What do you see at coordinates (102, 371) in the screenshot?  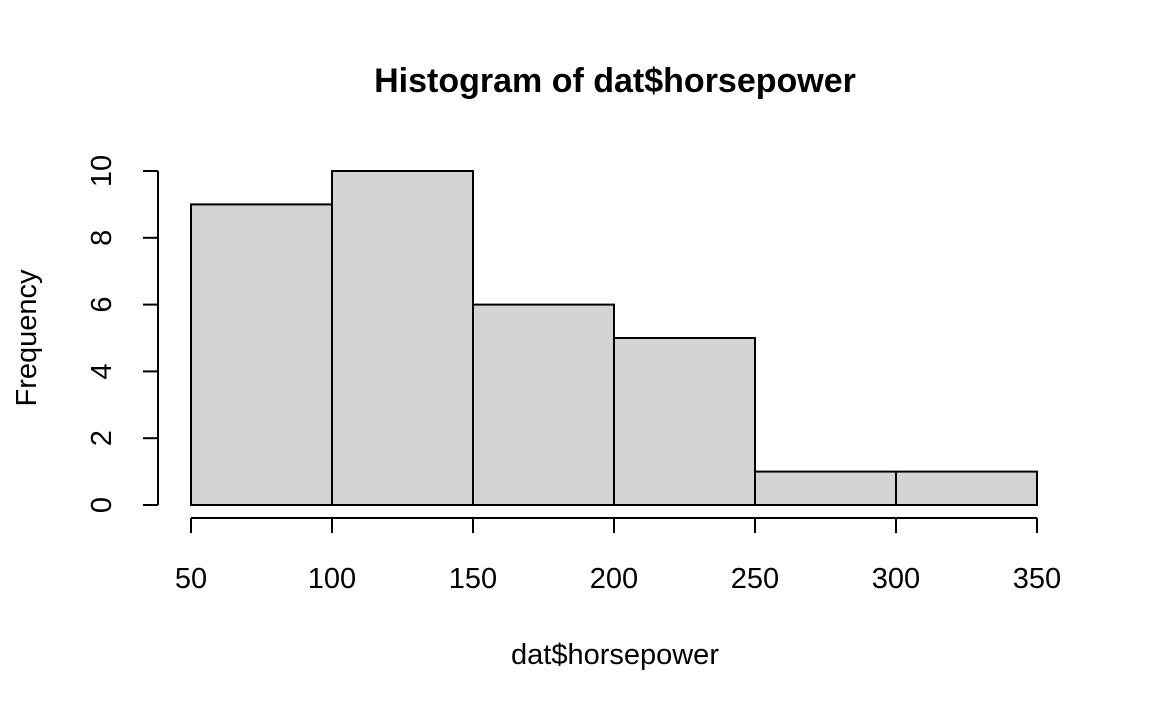 I see `y-tick-label-4: 4` at bounding box center [102, 371].